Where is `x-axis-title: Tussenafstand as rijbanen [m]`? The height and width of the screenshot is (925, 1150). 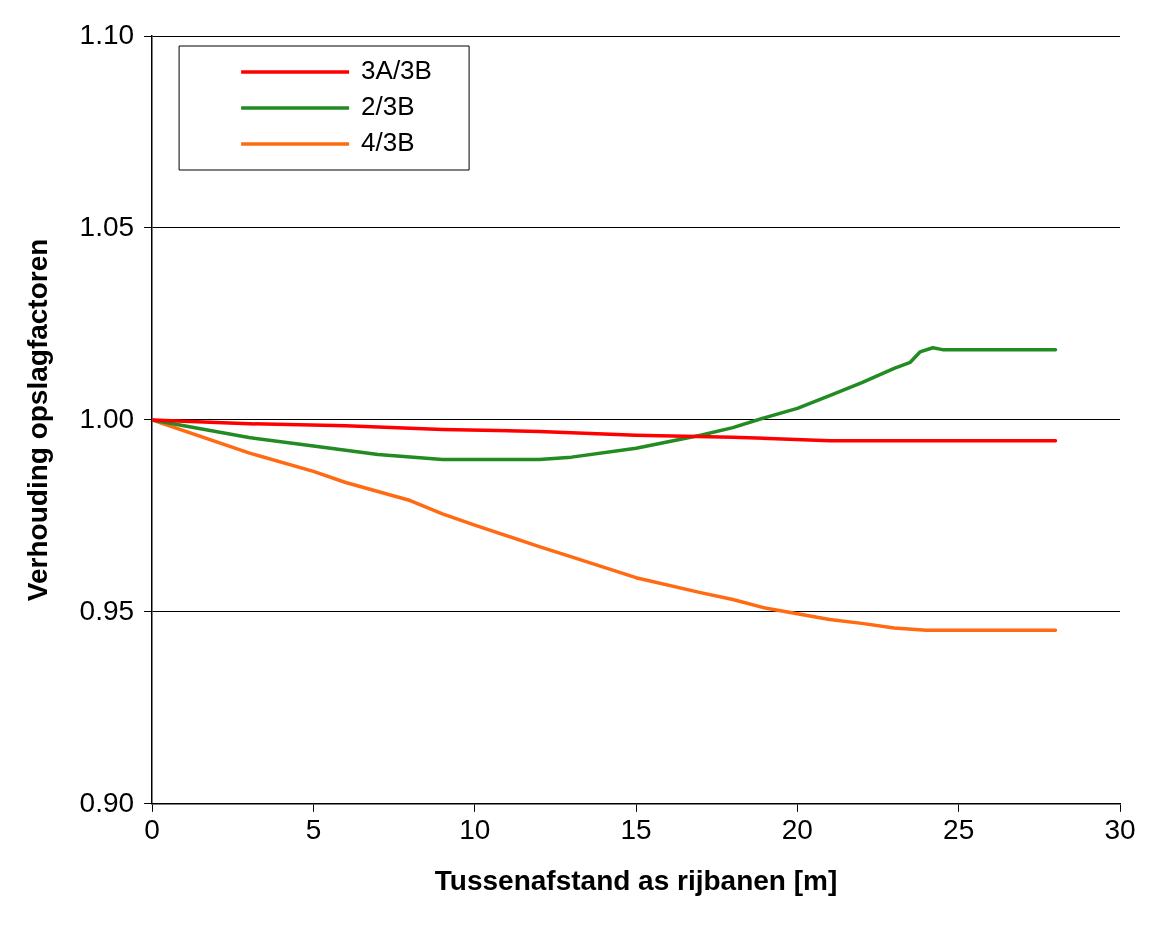
x-axis-title: Tussenafstand as rijbanen [m] is located at coordinates (636, 880).